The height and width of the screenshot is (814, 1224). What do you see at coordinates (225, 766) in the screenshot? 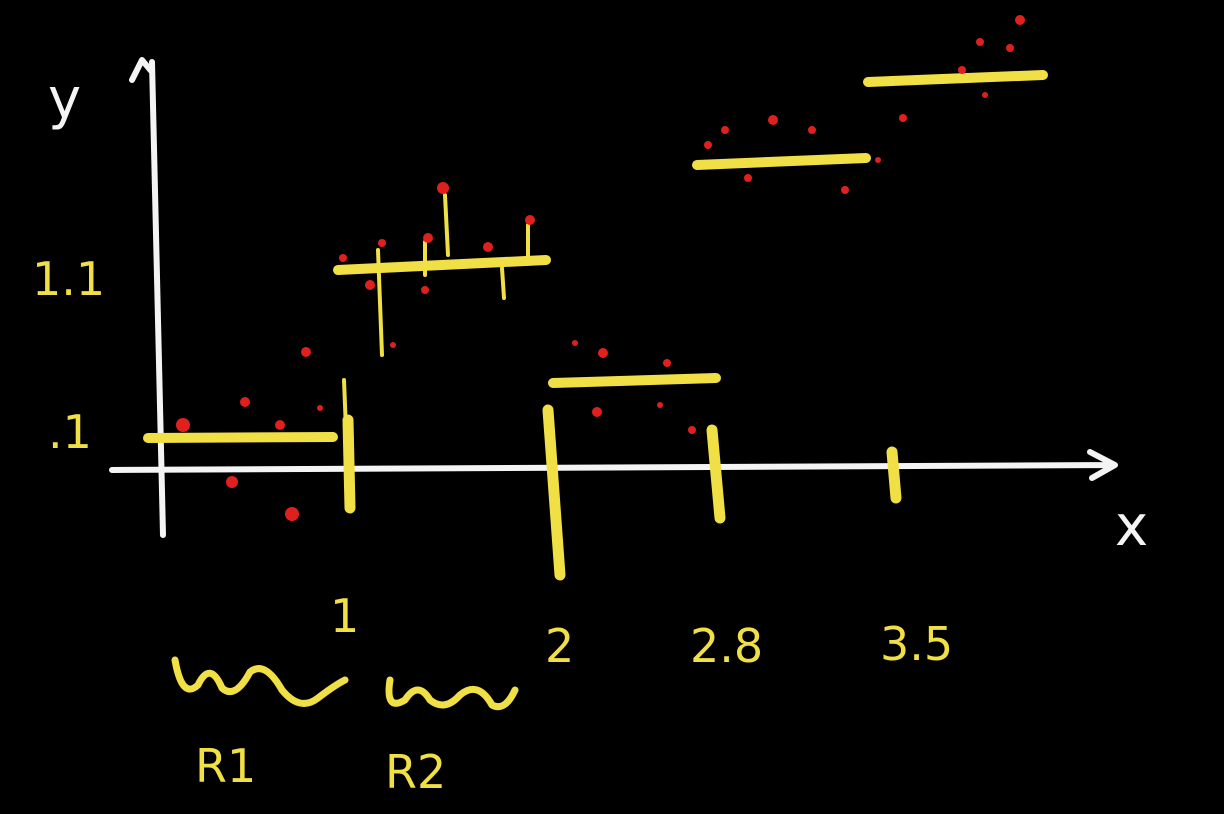
I see `region-label: R1` at bounding box center [225, 766].